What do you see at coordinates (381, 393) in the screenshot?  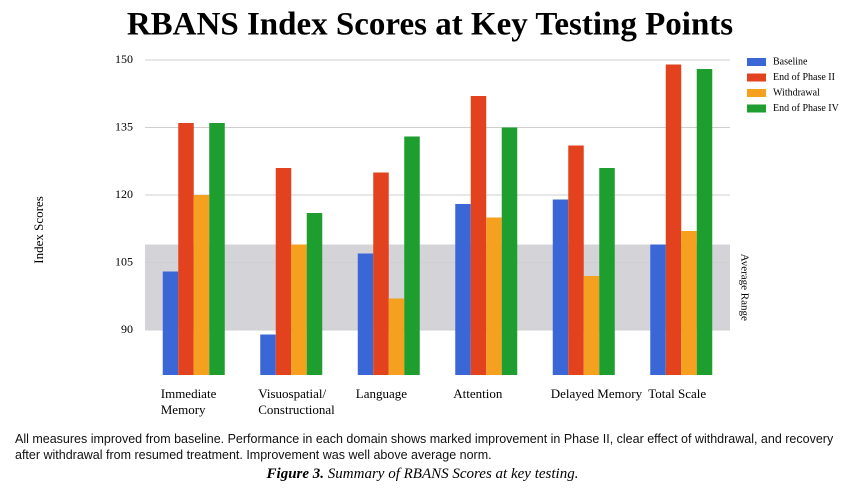 I see `x-tick-label: Language` at bounding box center [381, 393].